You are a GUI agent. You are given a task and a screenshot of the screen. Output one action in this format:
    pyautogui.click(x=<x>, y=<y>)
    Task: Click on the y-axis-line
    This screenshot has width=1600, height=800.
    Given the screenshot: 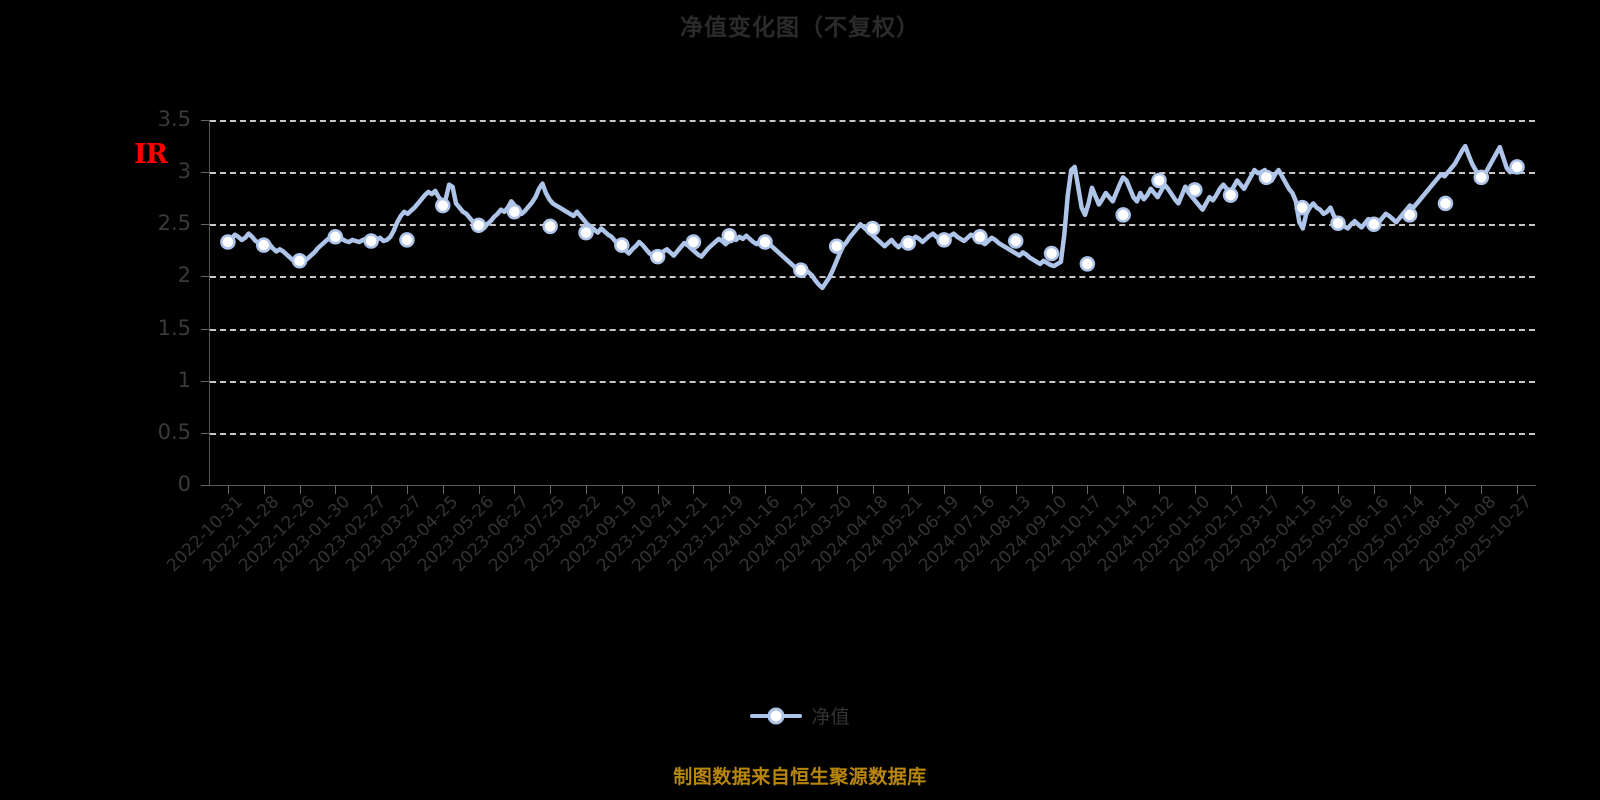 What is the action you would take?
    pyautogui.click(x=209, y=303)
    